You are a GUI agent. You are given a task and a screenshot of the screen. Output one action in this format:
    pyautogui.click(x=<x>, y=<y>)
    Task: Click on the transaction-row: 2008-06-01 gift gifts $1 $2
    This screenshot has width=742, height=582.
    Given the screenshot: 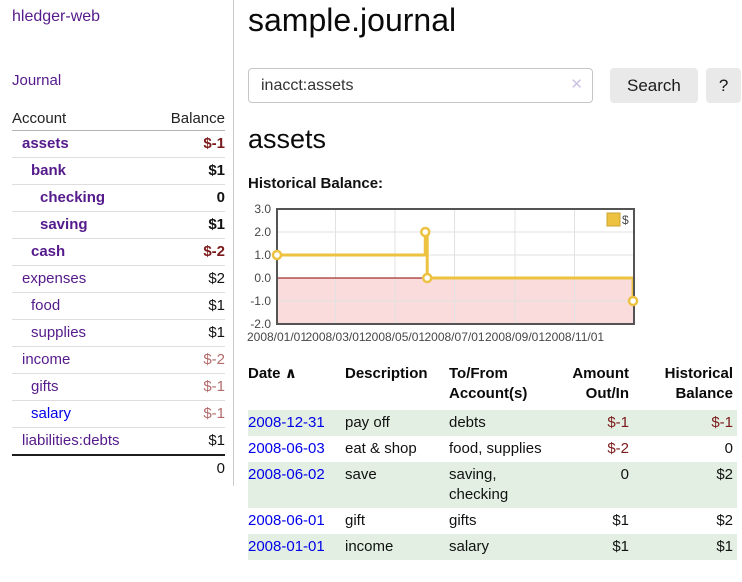 What is the action you would take?
    pyautogui.click(x=492, y=521)
    